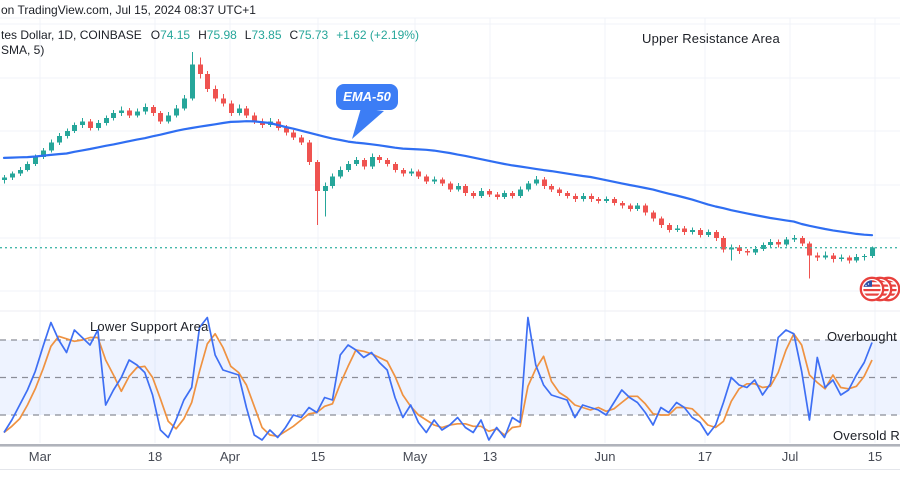 Image resolution: width=900 pixels, height=500 pixels. What do you see at coordinates (309, 35) in the screenshot?
I see `ohlc-close: C75.73` at bounding box center [309, 35].